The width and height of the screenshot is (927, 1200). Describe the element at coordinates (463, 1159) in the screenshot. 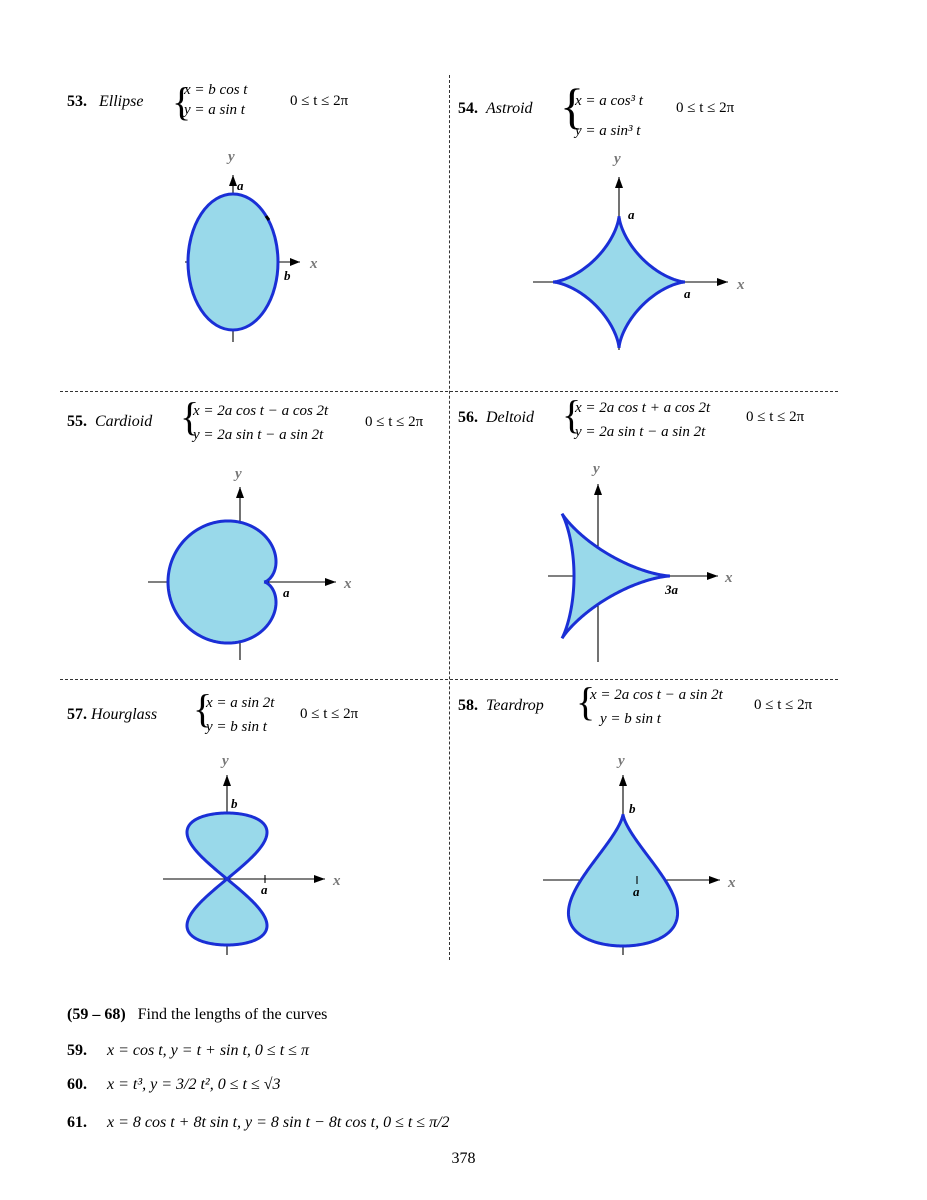

I see `page-number: 378` at that location.